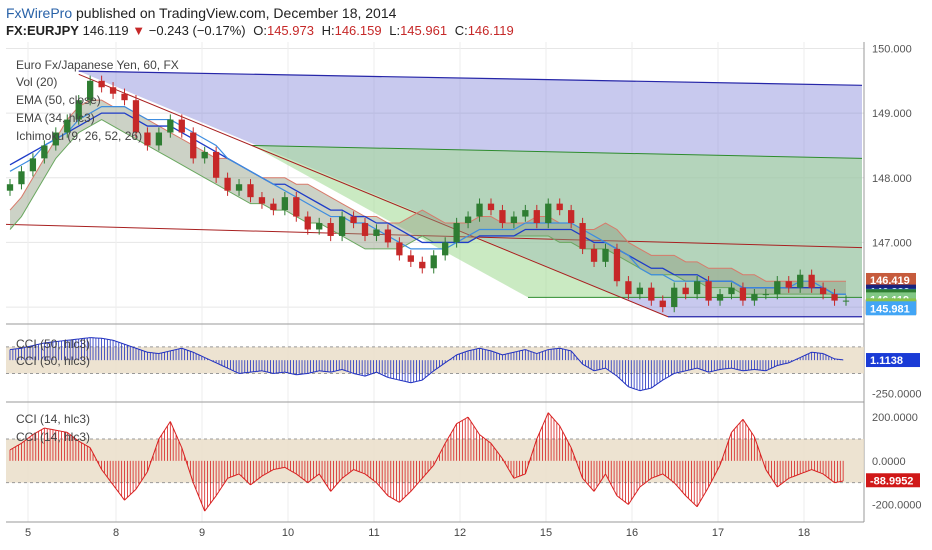 The image size is (932, 550). I want to click on cci14-last-tag, so click(893, 480).